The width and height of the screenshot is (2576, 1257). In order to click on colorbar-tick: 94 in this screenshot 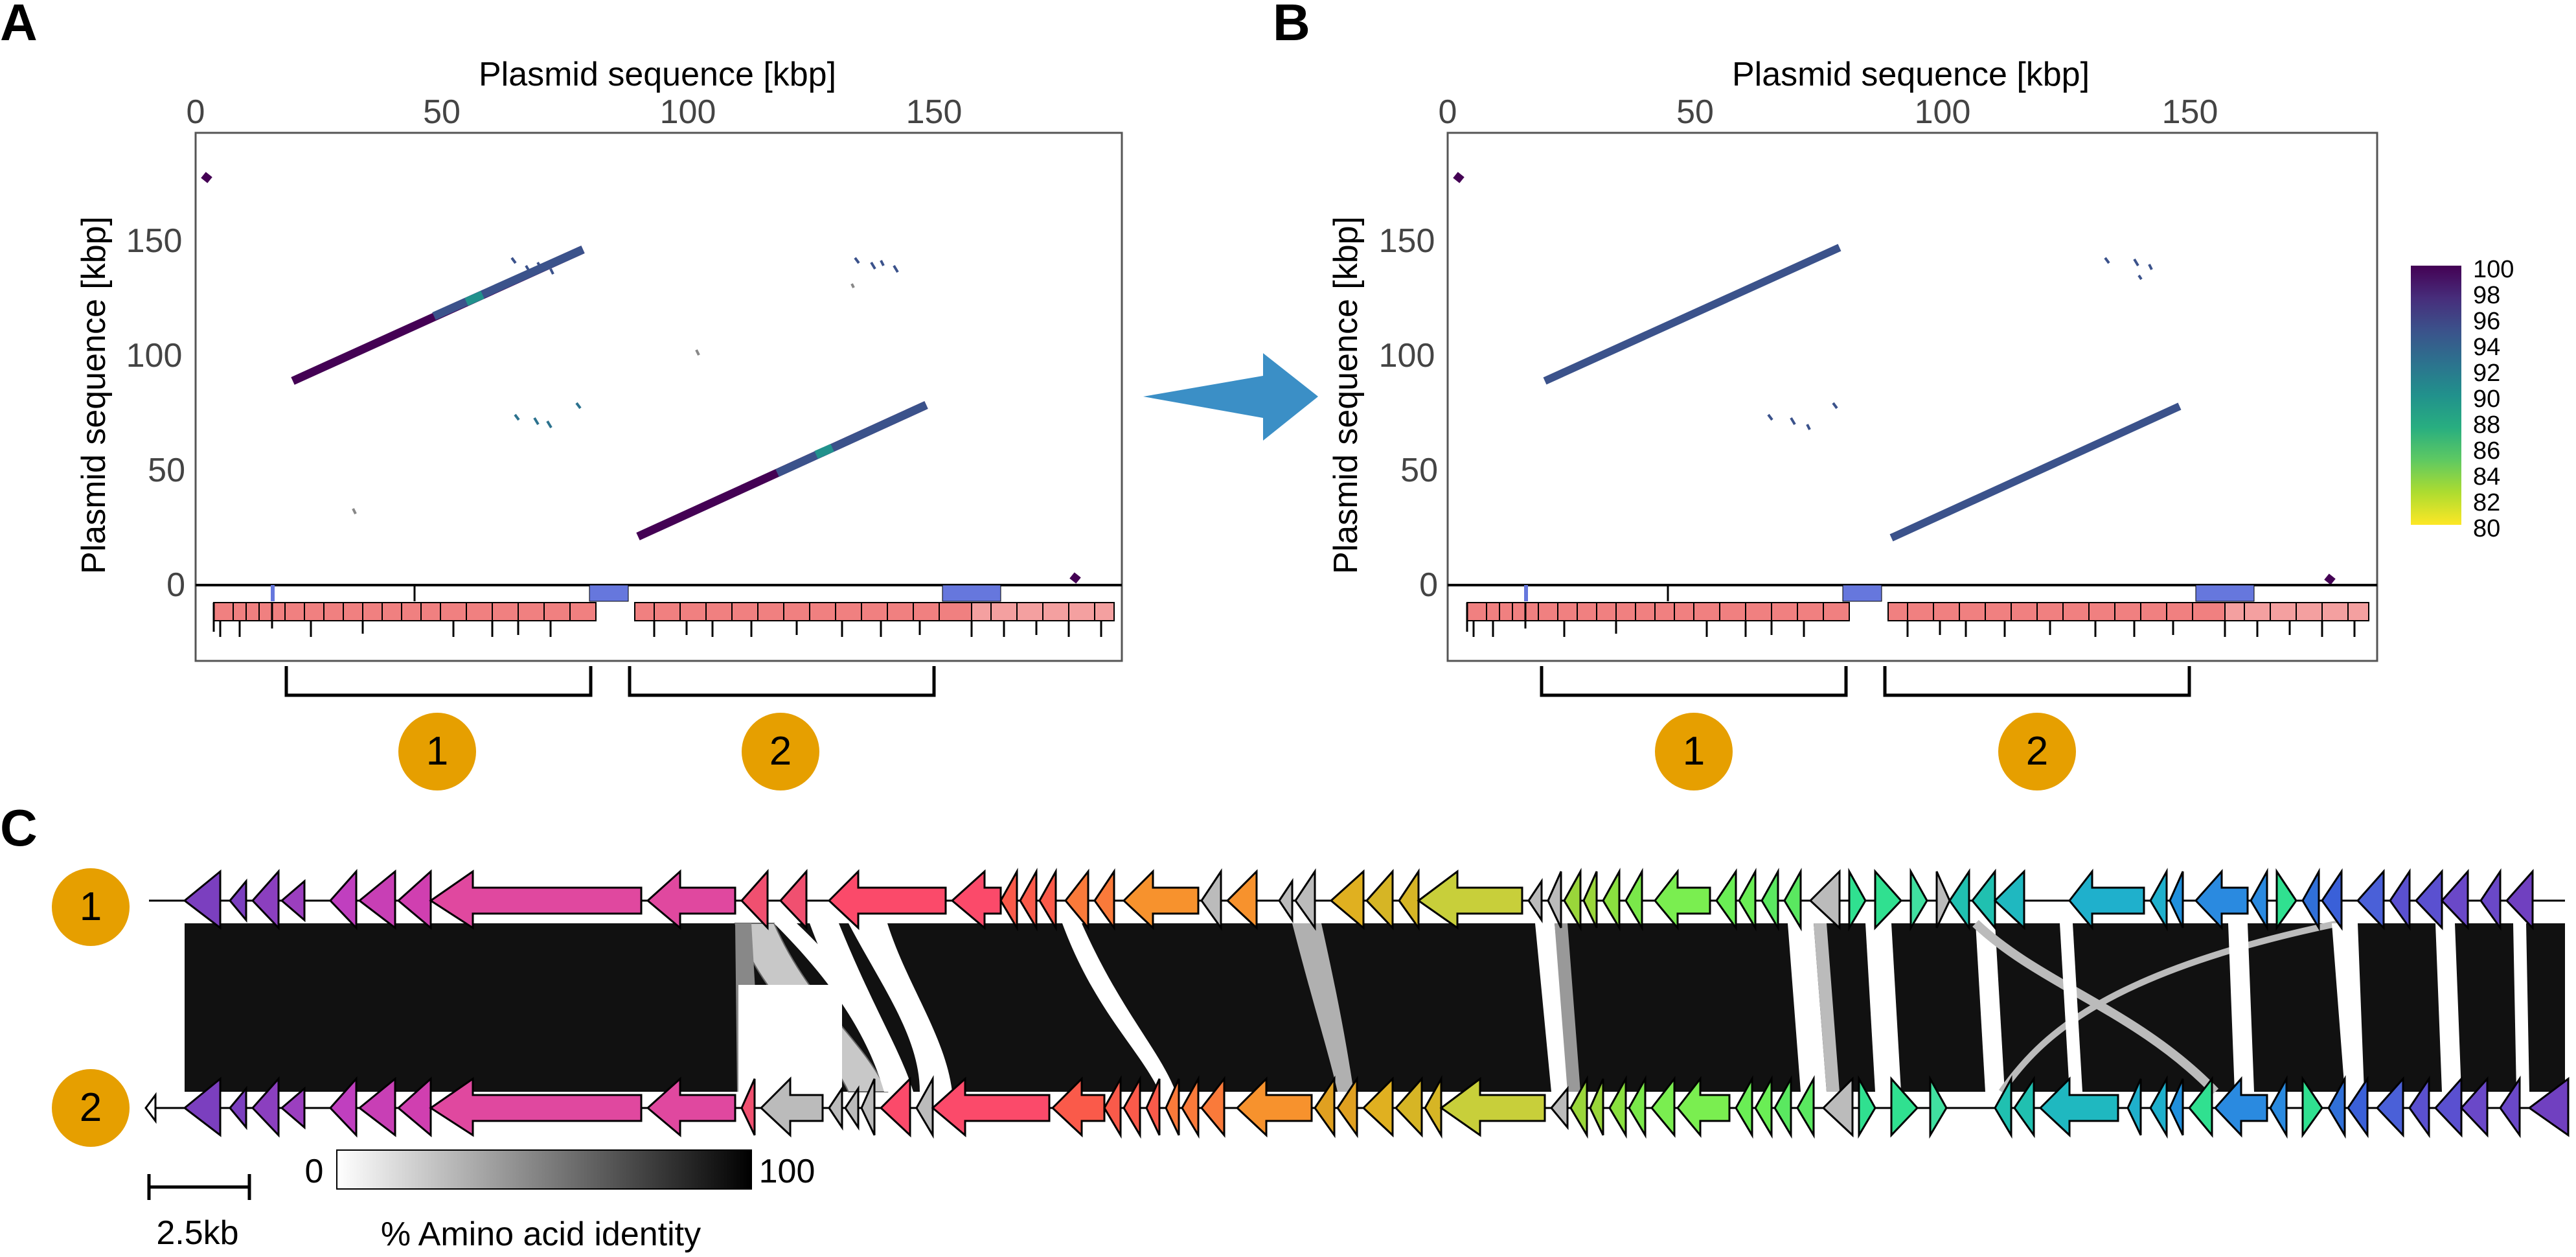, I will do `click(2486, 347)`.